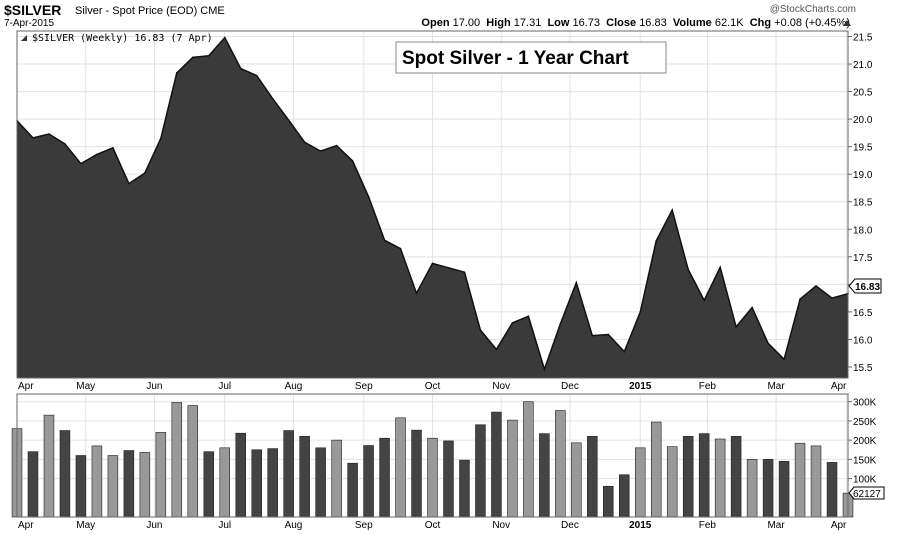 This screenshot has height=534, width=900. What do you see at coordinates (224, 386) in the screenshot?
I see `price-x-label: Jul` at bounding box center [224, 386].